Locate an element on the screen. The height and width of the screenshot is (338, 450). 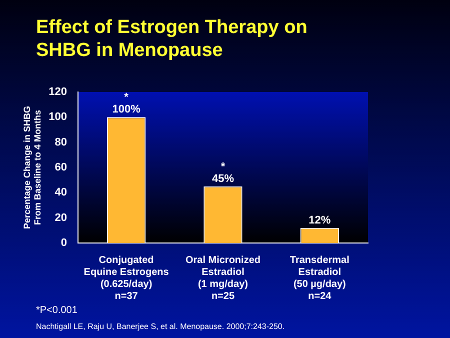
data-label: 100% is located at coordinates (126, 110).